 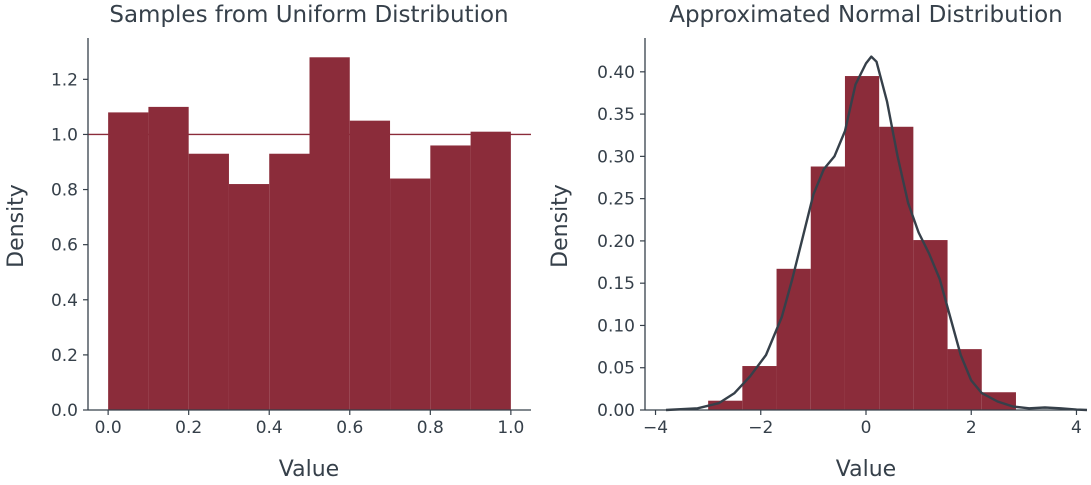 I want to click on uniform-x-tick-label: 0.0, so click(x=108, y=428).